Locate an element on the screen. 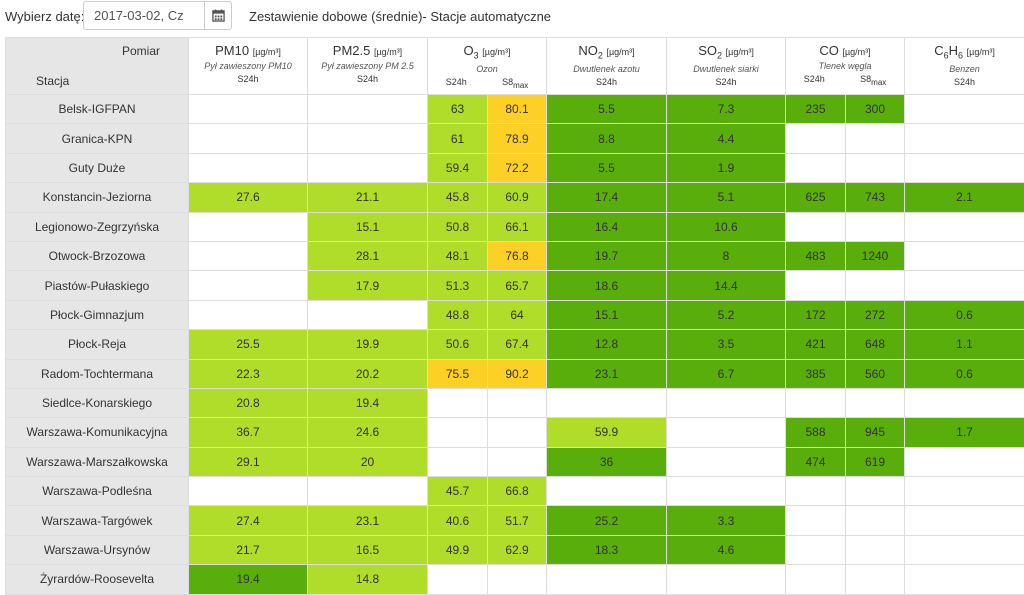 The width and height of the screenshot is (1024, 595). value-cell: 45.8 is located at coordinates (458, 197).